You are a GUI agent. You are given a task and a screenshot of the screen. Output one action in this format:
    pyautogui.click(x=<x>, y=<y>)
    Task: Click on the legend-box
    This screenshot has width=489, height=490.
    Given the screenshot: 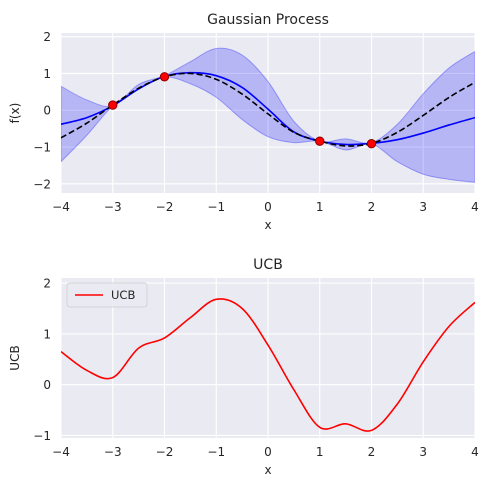 What is the action you would take?
    pyautogui.click(x=107, y=295)
    